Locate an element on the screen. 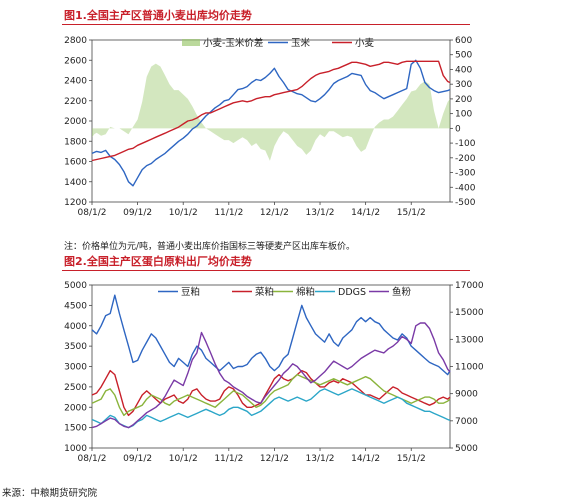 Image resolution: width=578 pixels, height=500 pixels. chart2-x-tick-label: 09/1/2 is located at coordinates (137, 459).